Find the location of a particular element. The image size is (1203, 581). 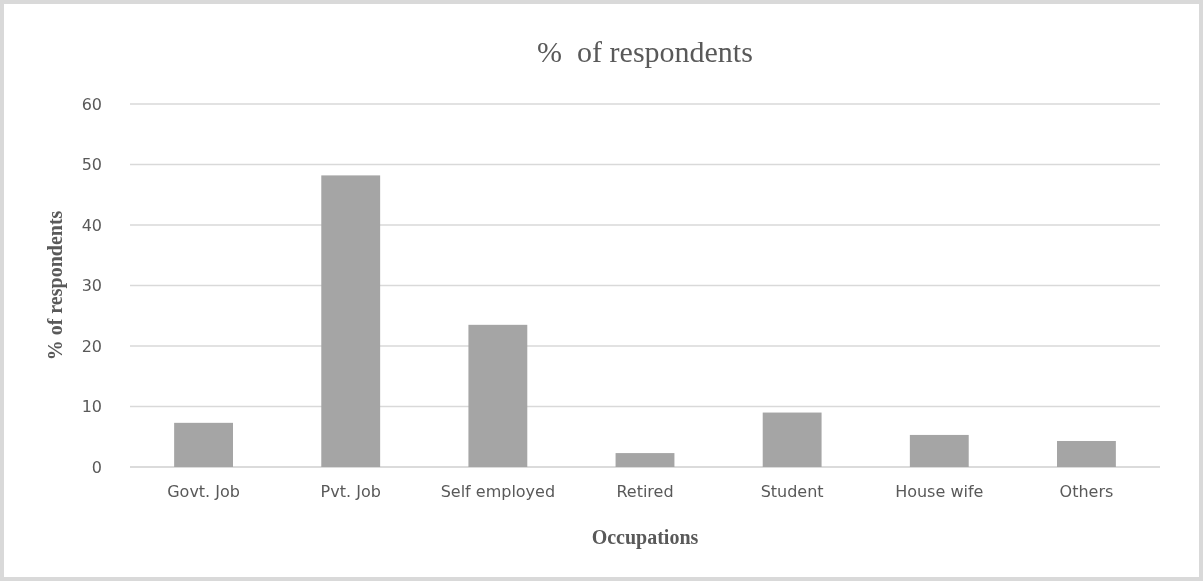

x-tick-label: House wife is located at coordinates (939, 491).